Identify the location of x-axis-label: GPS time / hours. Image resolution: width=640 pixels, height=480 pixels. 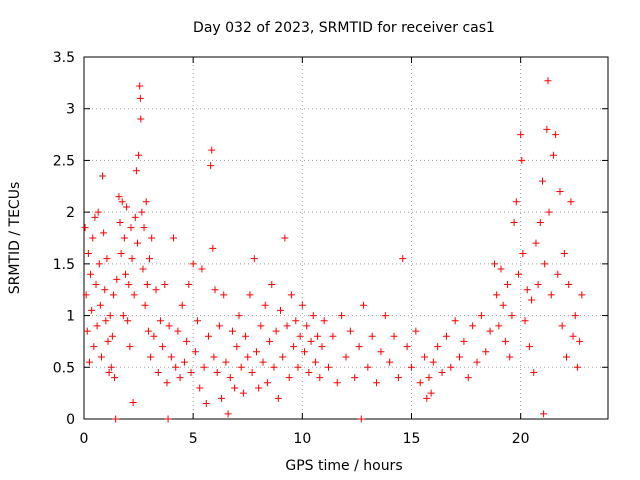
(343, 466).